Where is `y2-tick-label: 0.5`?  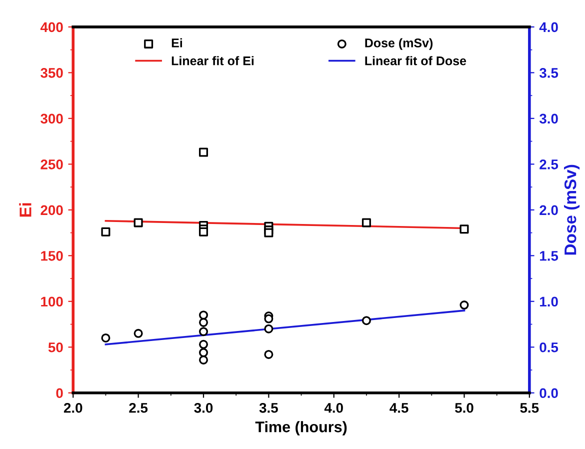
y2-tick-label: 0.5 is located at coordinates (549, 347).